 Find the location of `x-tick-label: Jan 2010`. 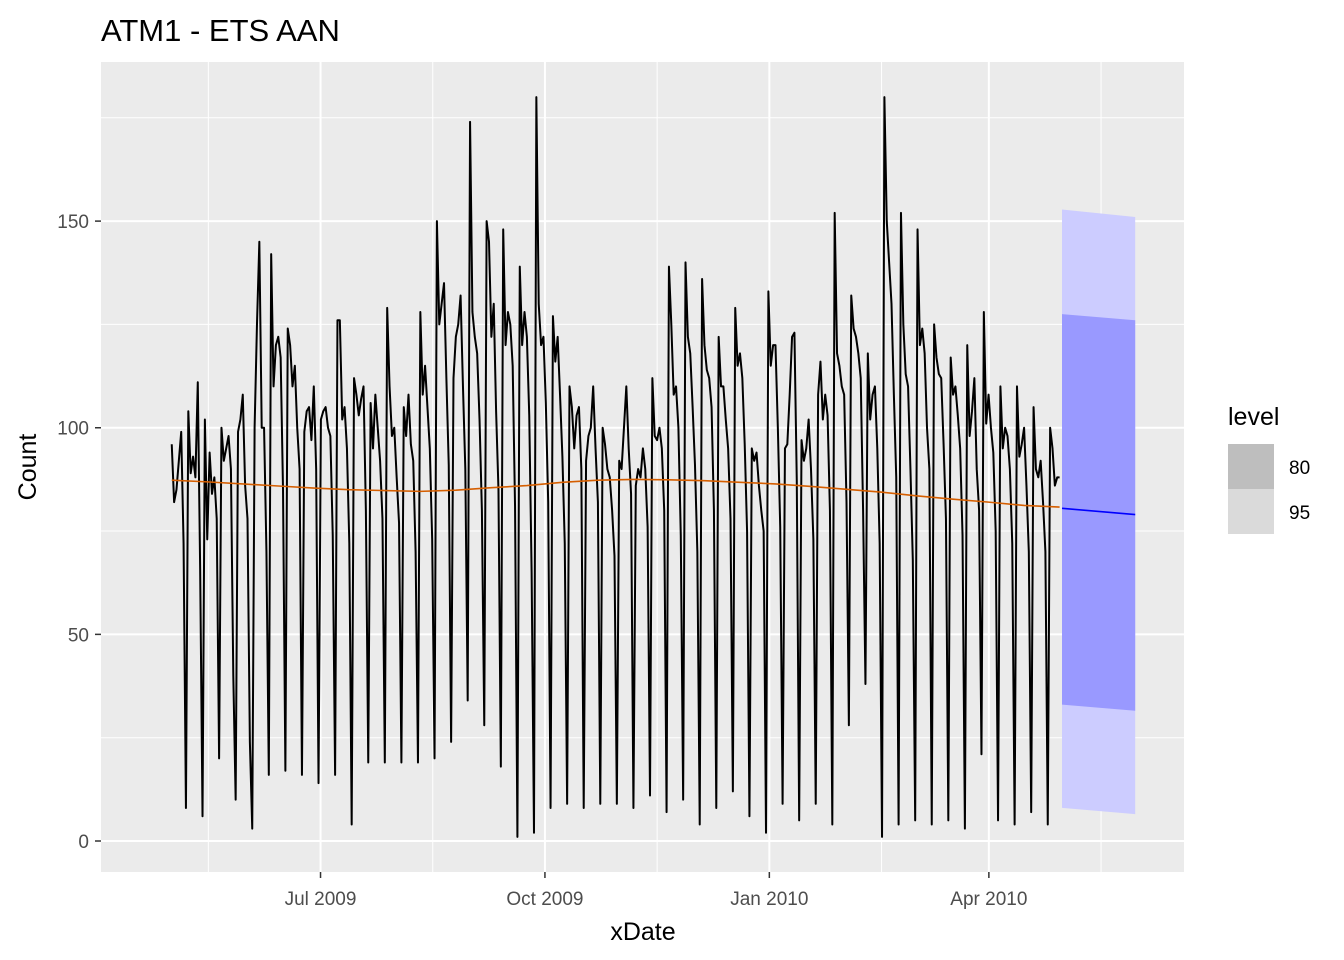

x-tick-label: Jan 2010 is located at coordinates (769, 899).